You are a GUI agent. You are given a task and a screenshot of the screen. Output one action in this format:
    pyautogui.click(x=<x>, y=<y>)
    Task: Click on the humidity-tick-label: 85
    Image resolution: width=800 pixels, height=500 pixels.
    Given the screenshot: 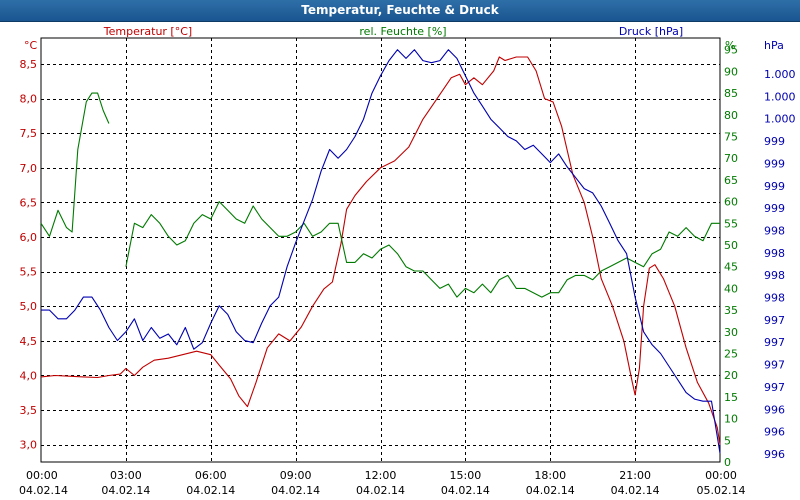 What is the action you would take?
    pyautogui.click(x=731, y=93)
    